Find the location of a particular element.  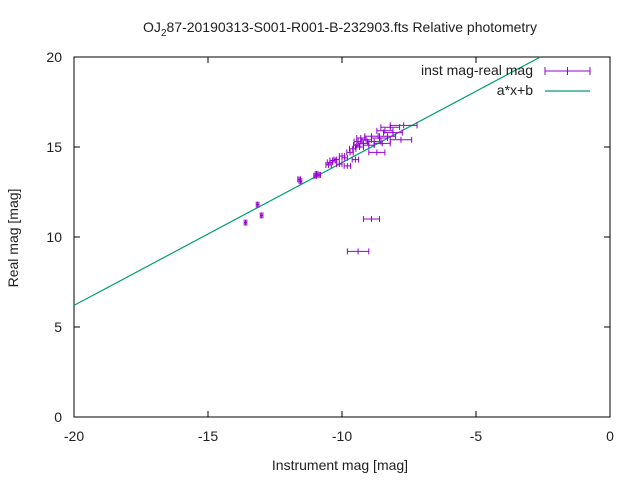

x-axis-label: Instrument mag [mag] is located at coordinates (340, 465).